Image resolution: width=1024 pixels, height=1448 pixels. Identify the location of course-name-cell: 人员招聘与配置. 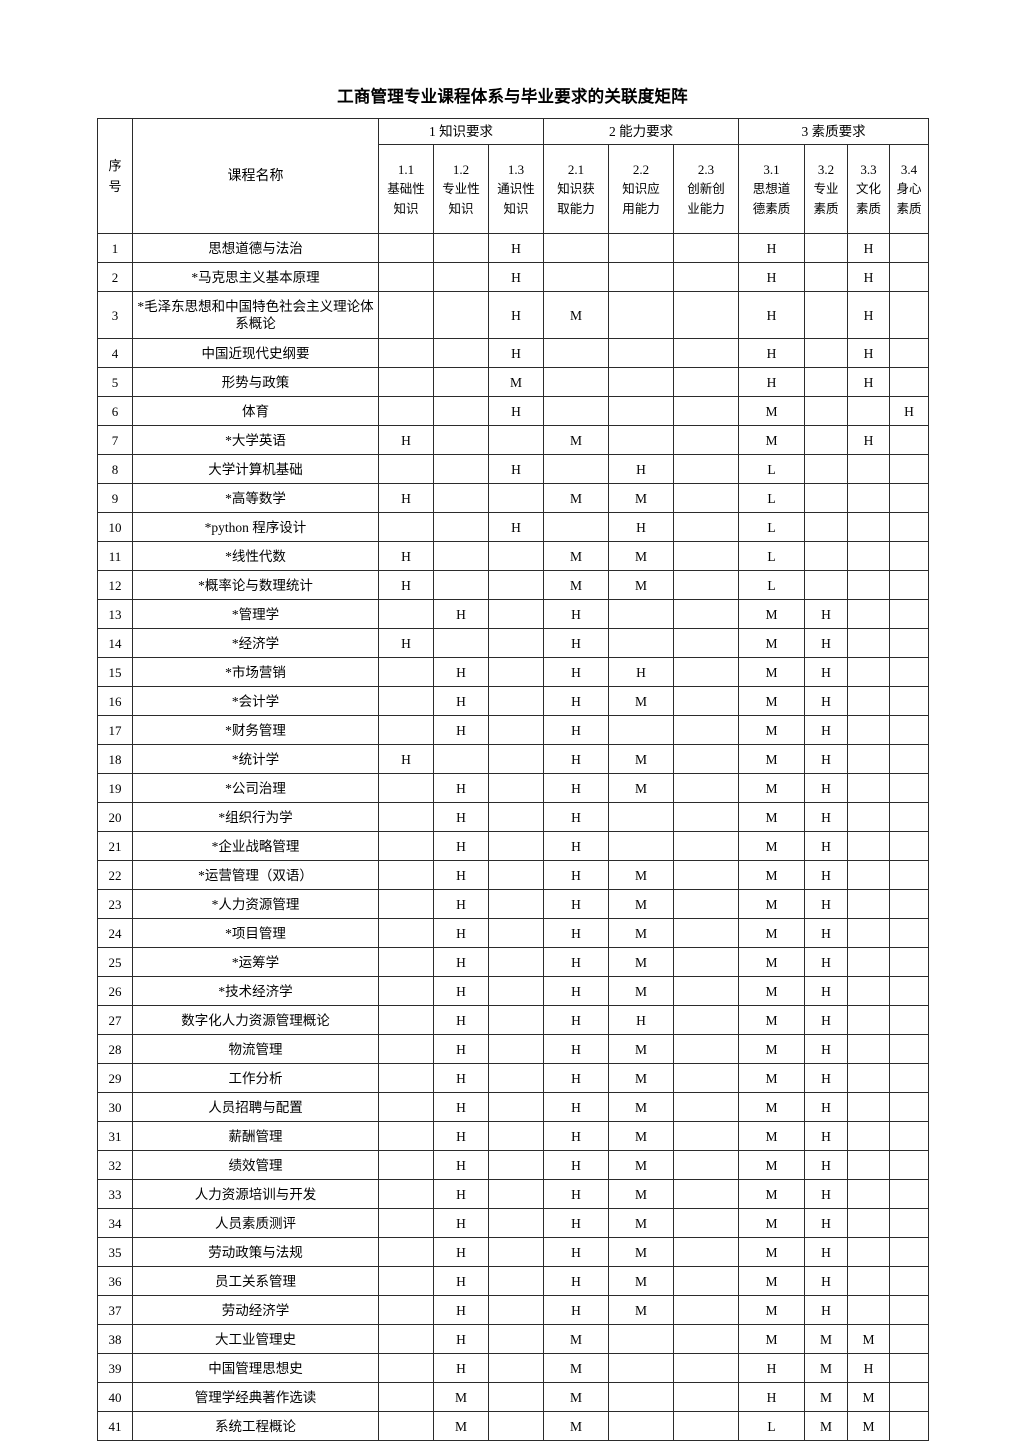
(255, 1107).